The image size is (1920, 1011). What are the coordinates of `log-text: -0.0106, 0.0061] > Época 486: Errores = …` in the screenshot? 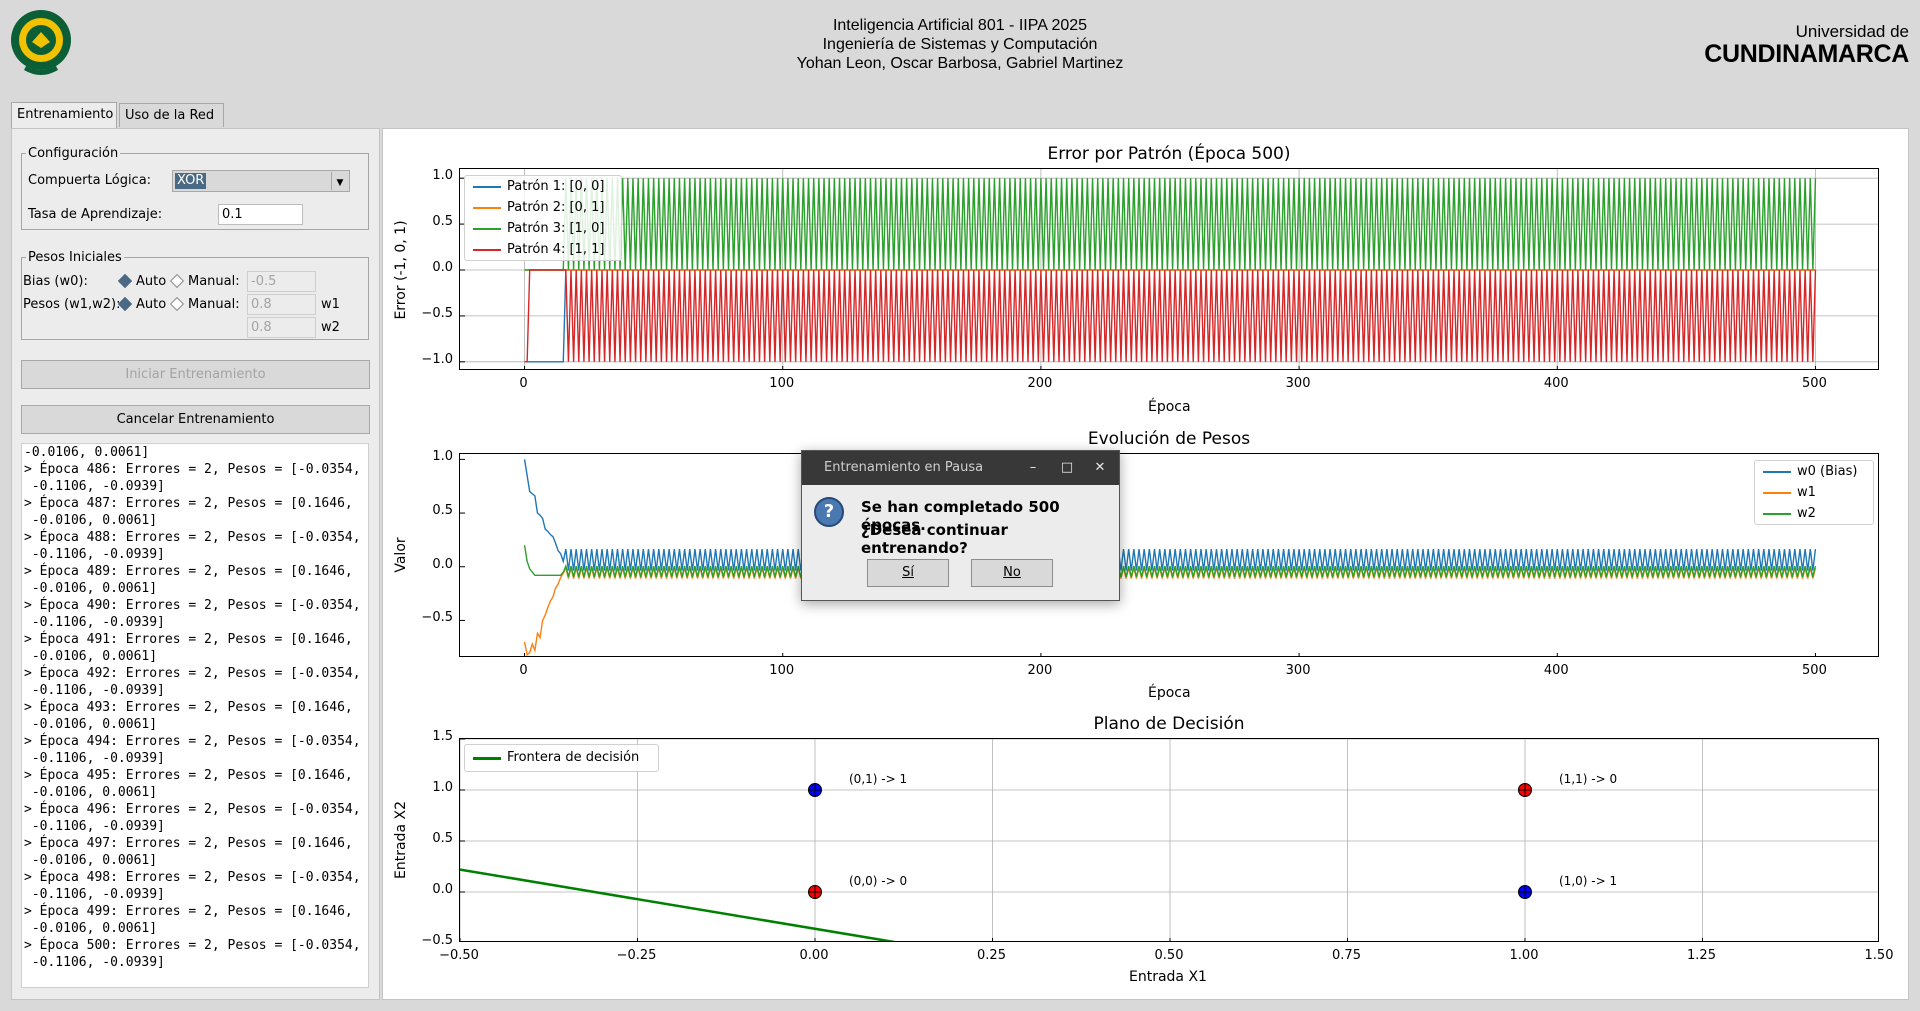 It's located at (192, 707).